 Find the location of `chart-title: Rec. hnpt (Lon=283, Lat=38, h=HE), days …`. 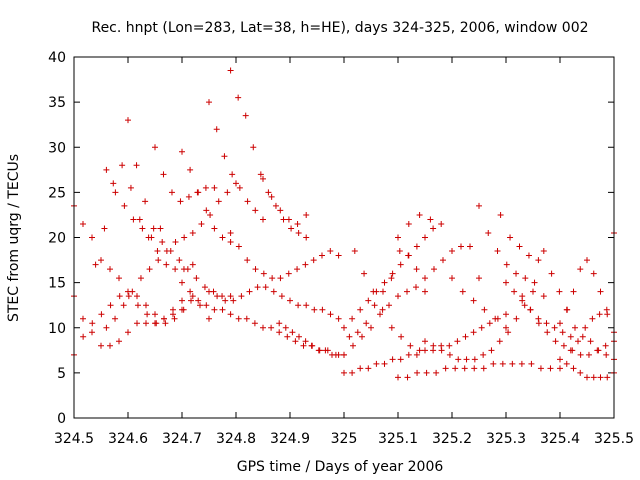

chart-title: Rec. hnpt (Lon=283, Lat=38, h=HE), days … is located at coordinates (339, 28).